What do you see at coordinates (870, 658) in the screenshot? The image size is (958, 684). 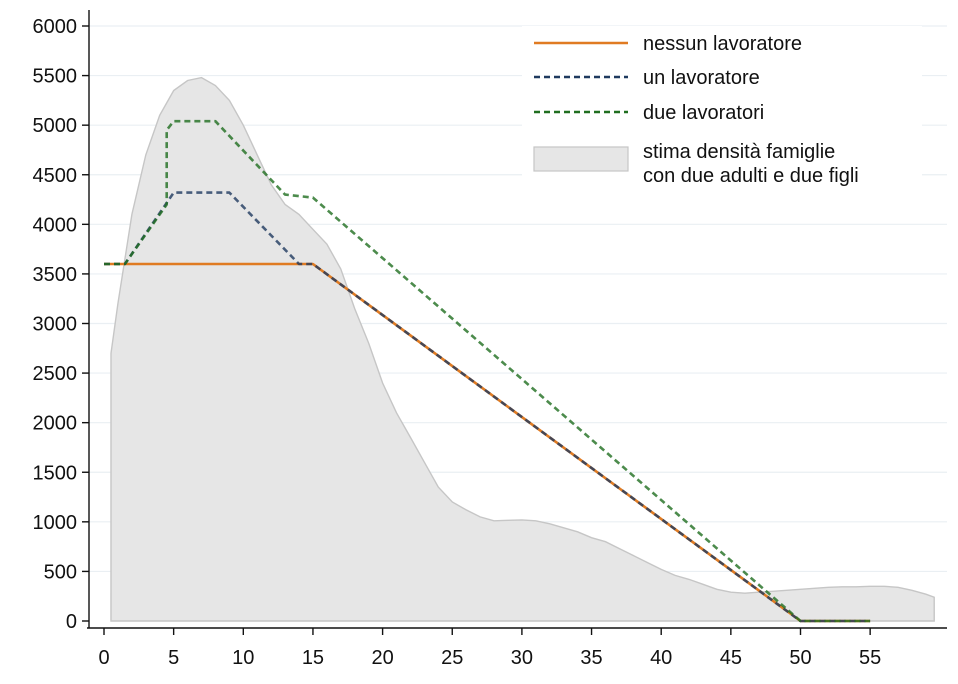 I see `x-tick-label: 55` at bounding box center [870, 658].